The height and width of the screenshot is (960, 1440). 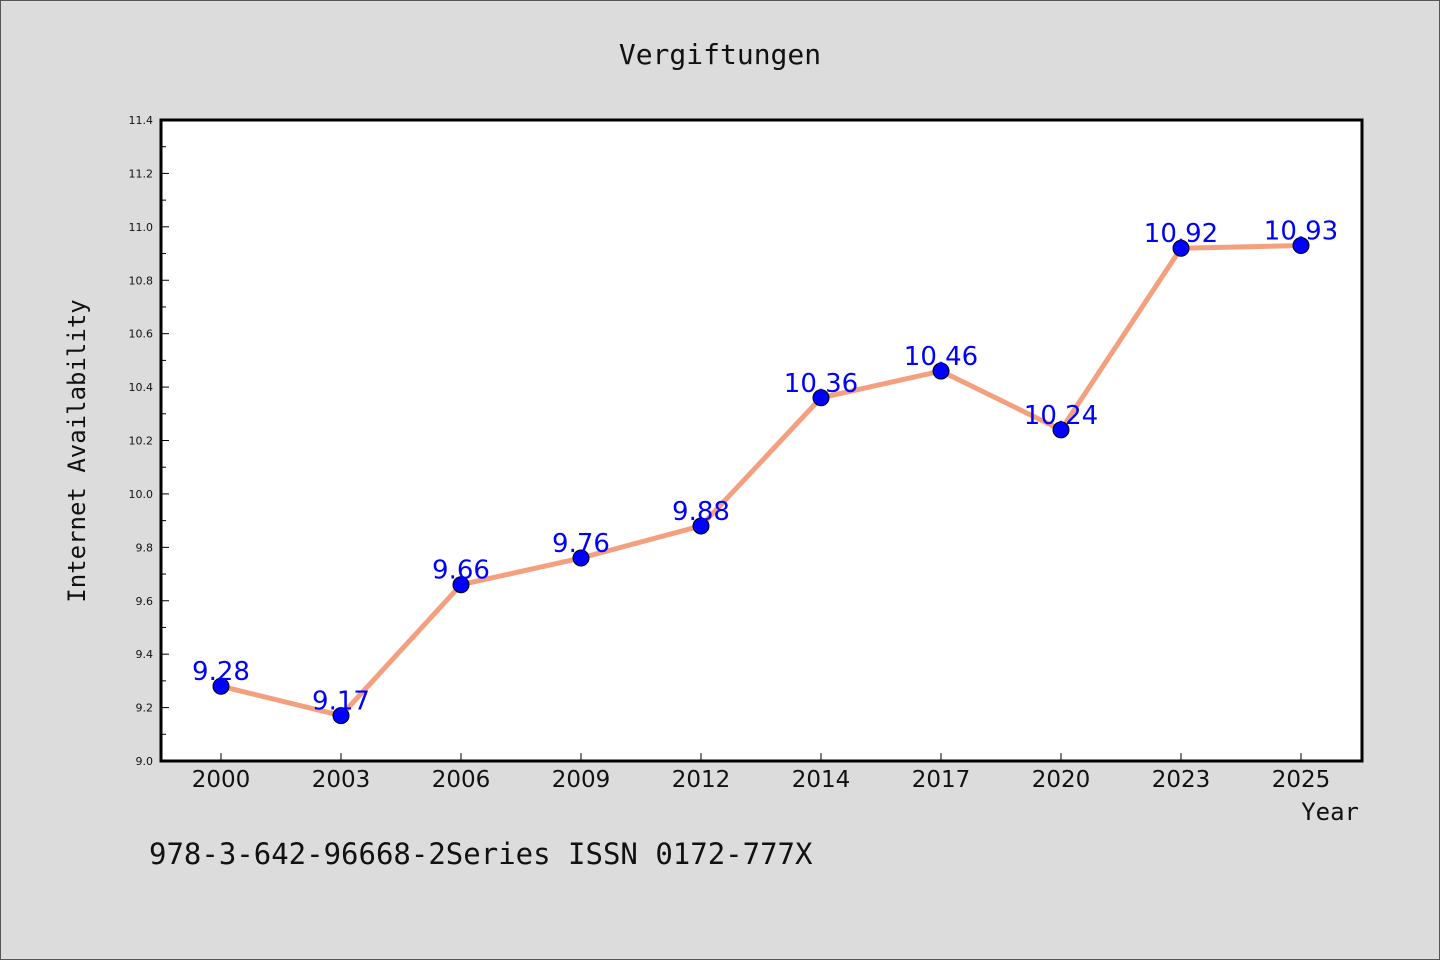 I want to click on footer-text: 978-3-642-96668-2Series ISSN 0172-777X, so click(x=481, y=854).